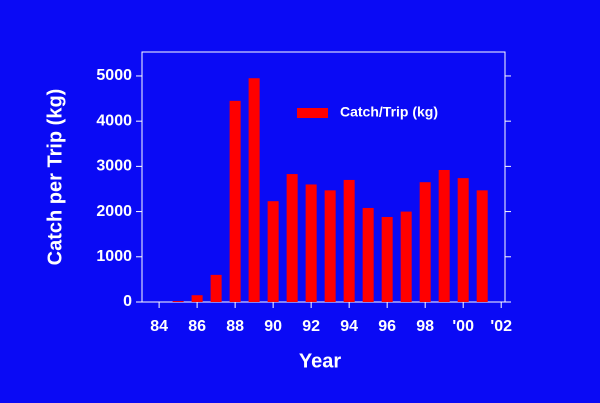 The width and height of the screenshot is (600, 403). I want to click on x-tick-label: 98, so click(425, 326).